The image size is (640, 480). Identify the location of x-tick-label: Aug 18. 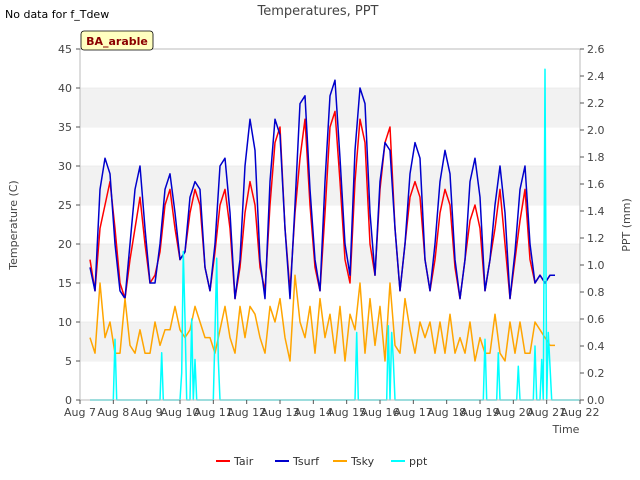
(446, 412).